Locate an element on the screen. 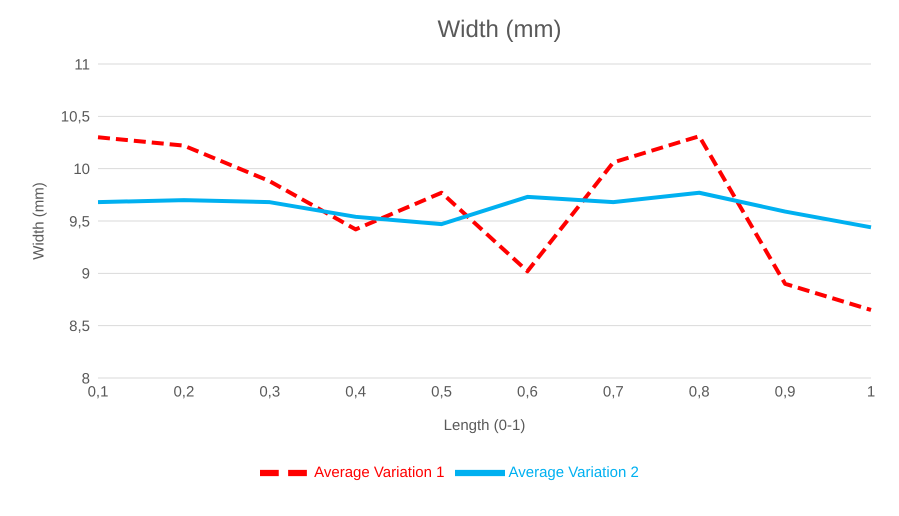 The width and height of the screenshot is (899, 516). legend-label: Average Variation 1 is located at coordinates (379, 472).